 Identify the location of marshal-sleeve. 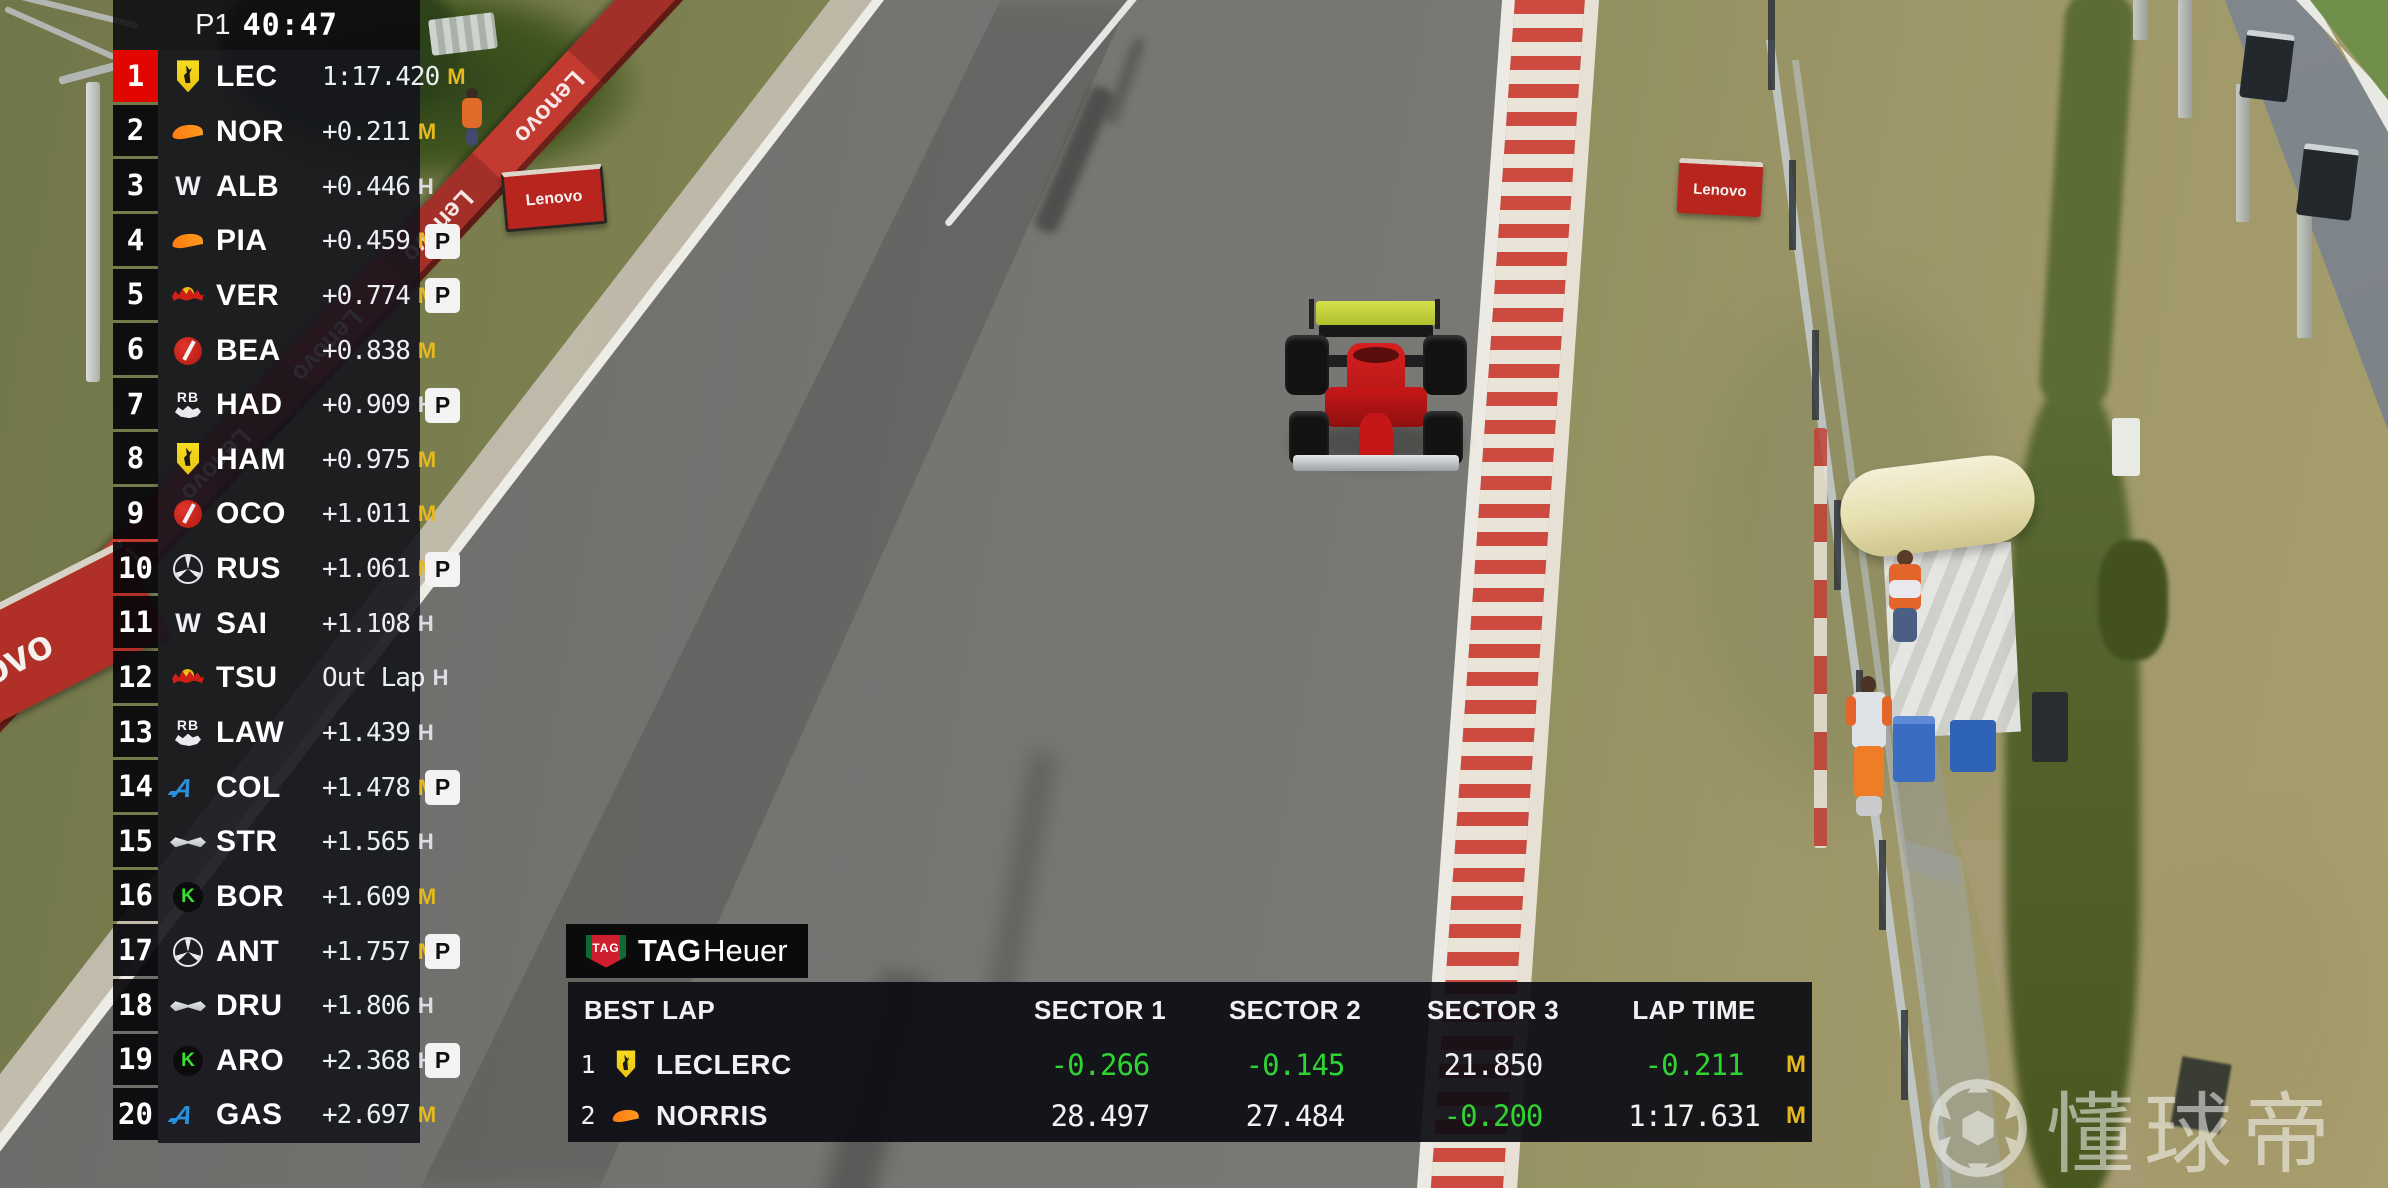
(1887, 711).